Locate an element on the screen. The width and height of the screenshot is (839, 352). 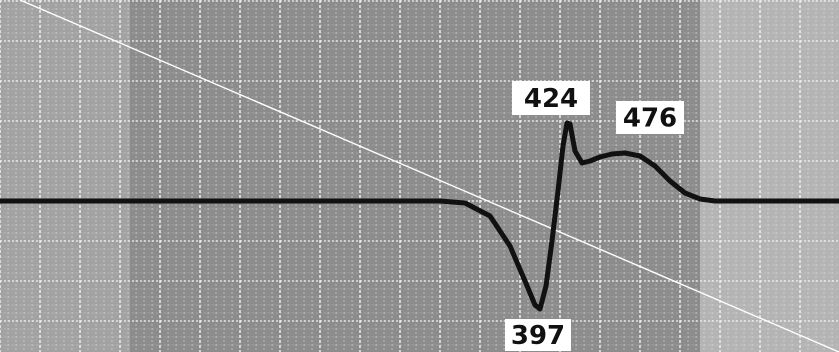
data-label: 397 is located at coordinates (538, 336).